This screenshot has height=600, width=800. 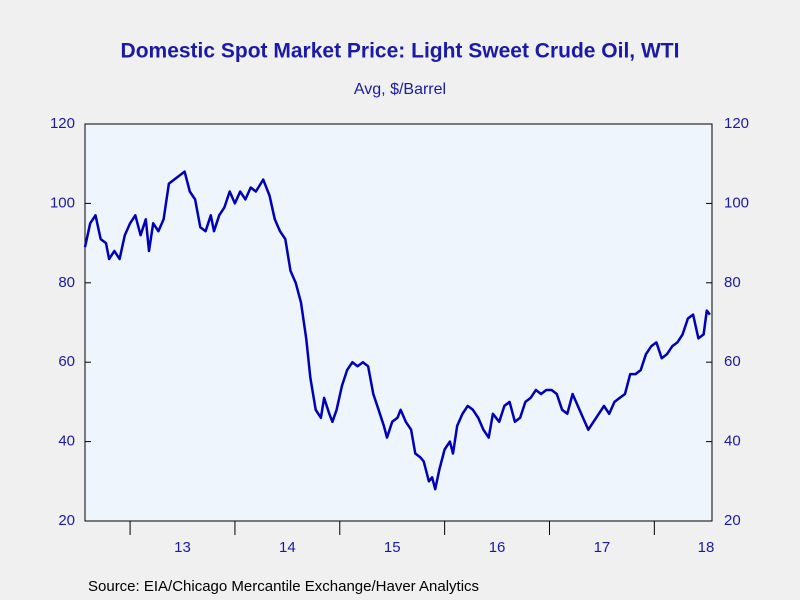 What do you see at coordinates (602, 547) in the screenshot?
I see `x-tick-label: 17` at bounding box center [602, 547].